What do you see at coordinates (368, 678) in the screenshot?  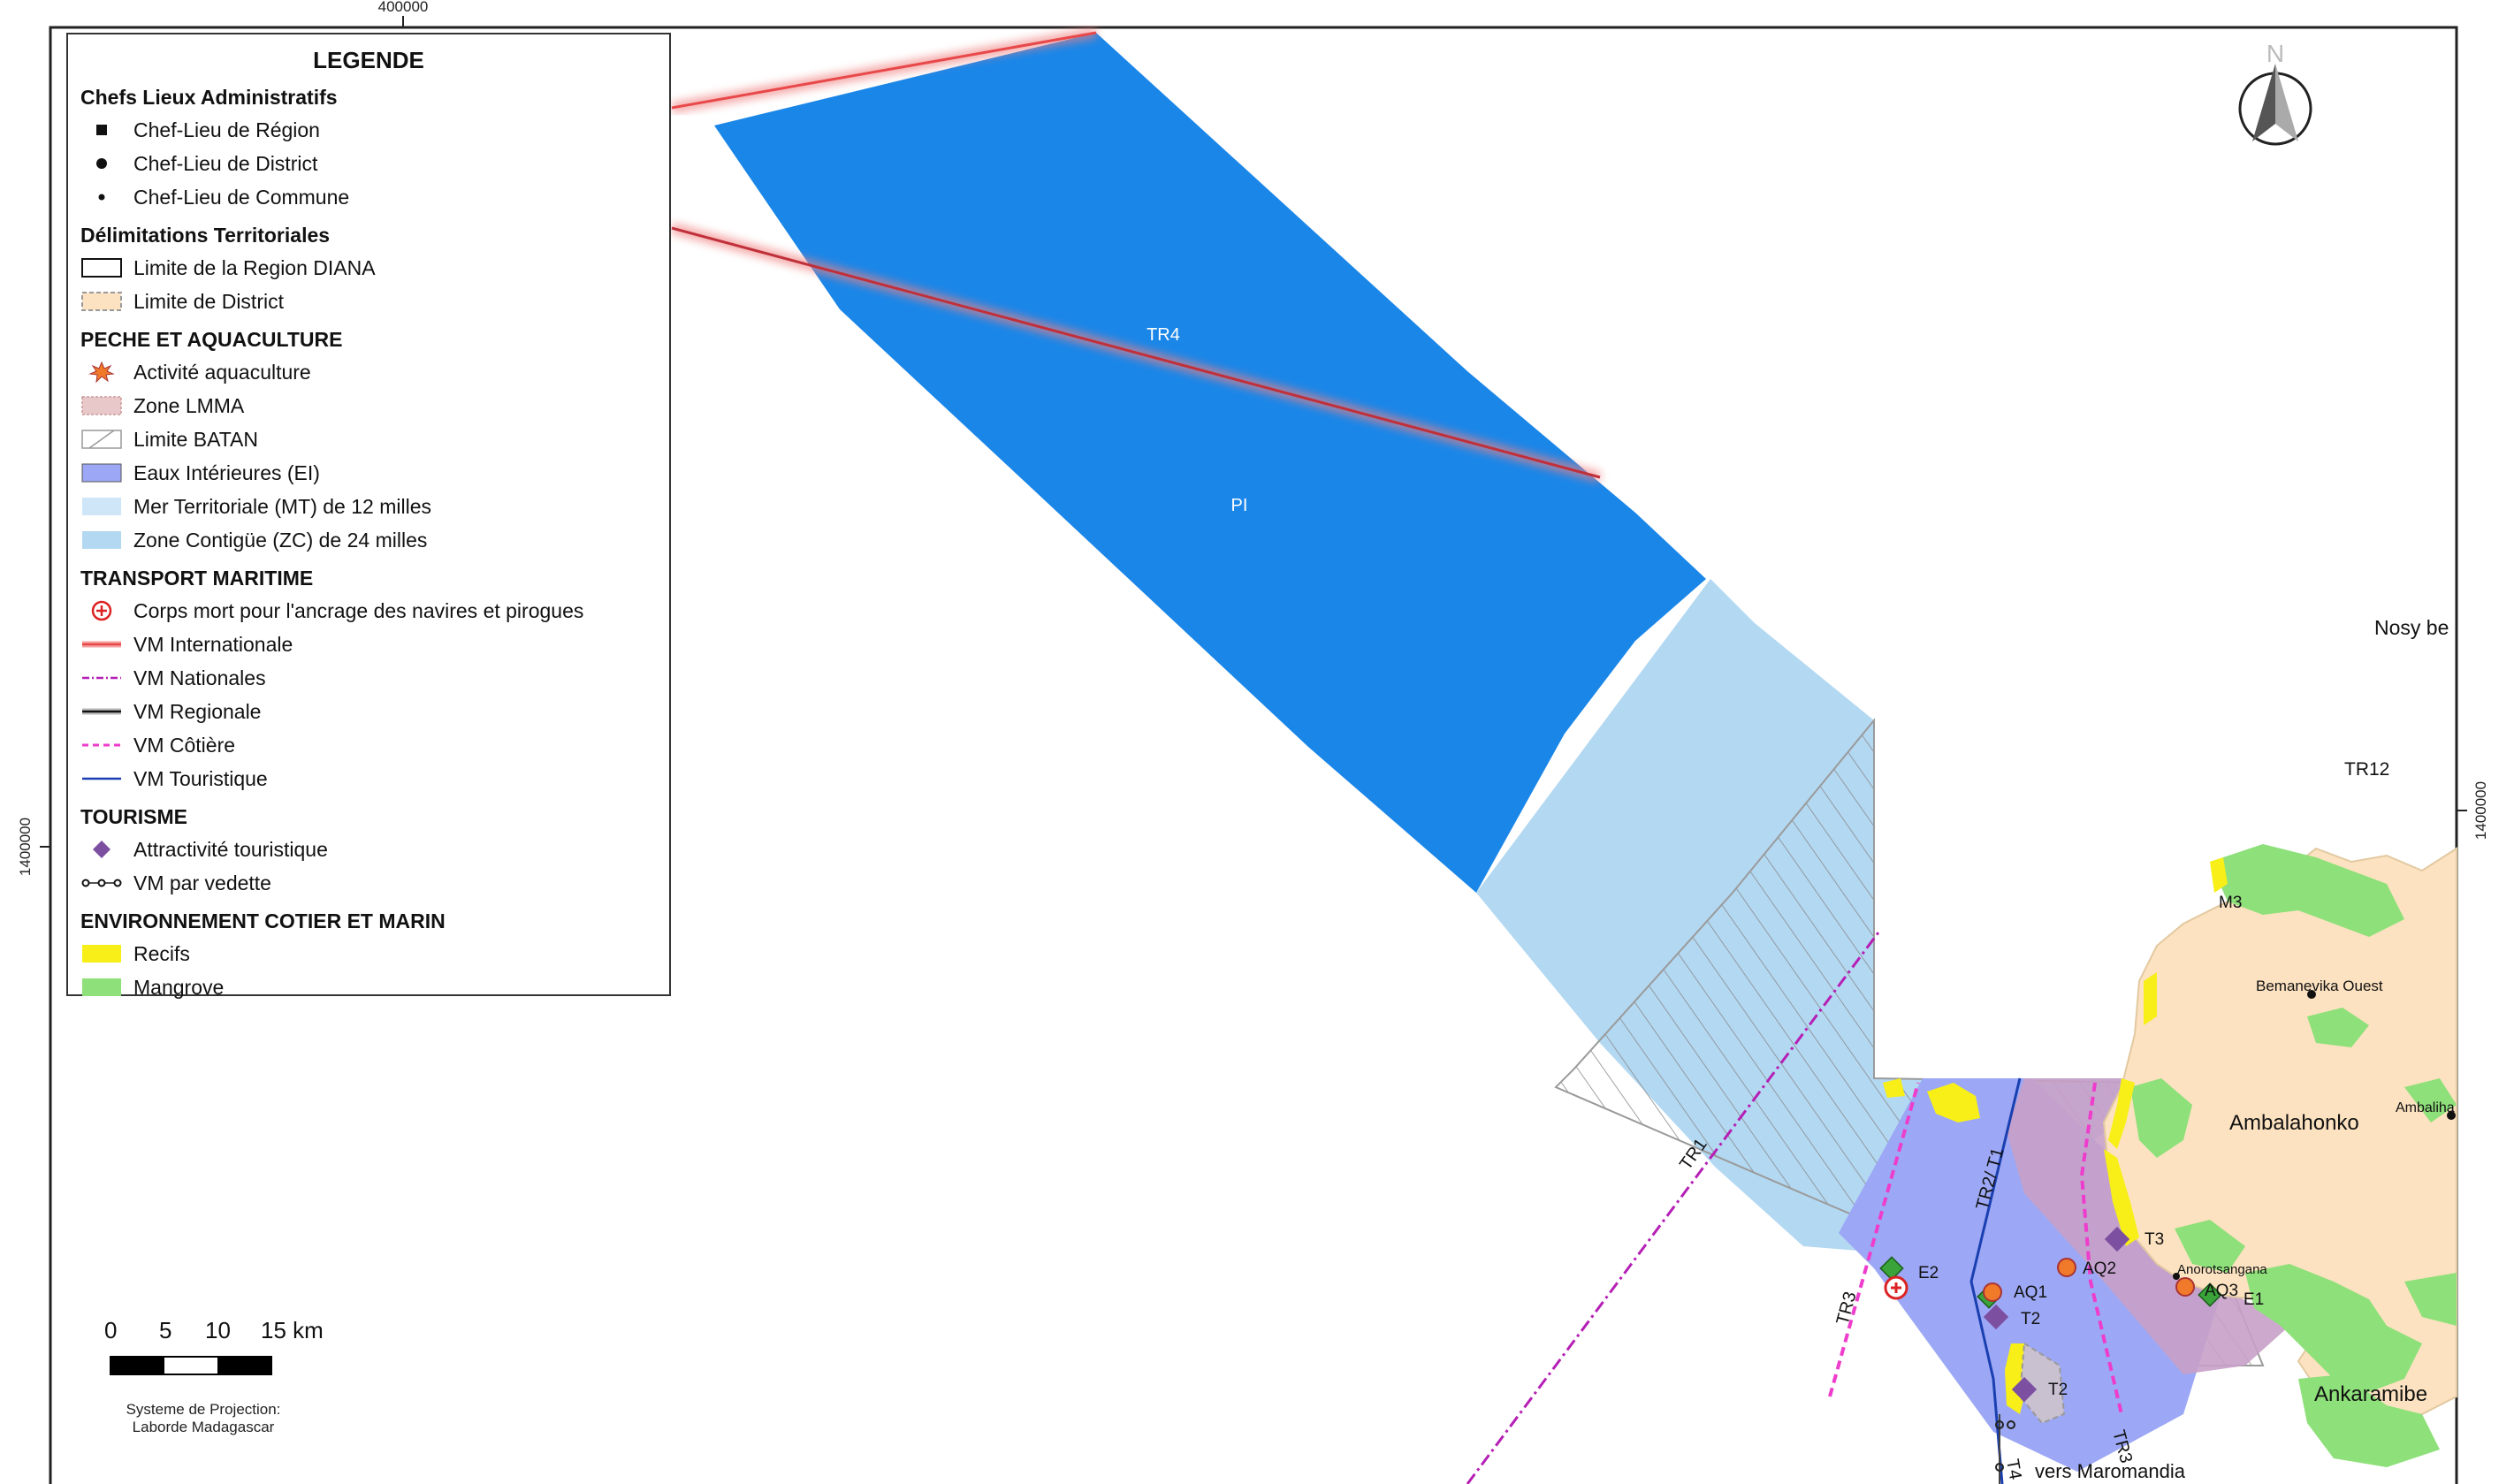 I see `legend-item-vm-nat: VM Nationales` at bounding box center [368, 678].